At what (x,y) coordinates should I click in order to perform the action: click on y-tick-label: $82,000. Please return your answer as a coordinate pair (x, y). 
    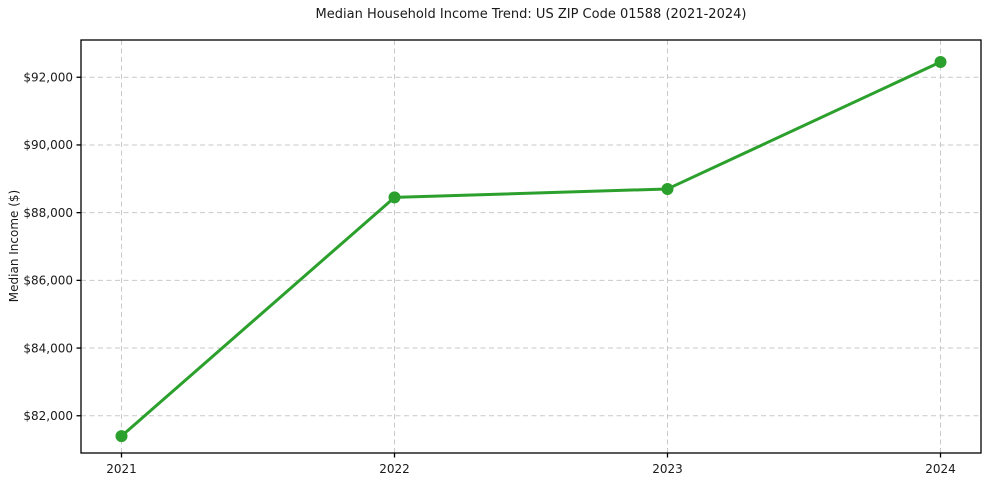
    Looking at the image, I should click on (48, 416).